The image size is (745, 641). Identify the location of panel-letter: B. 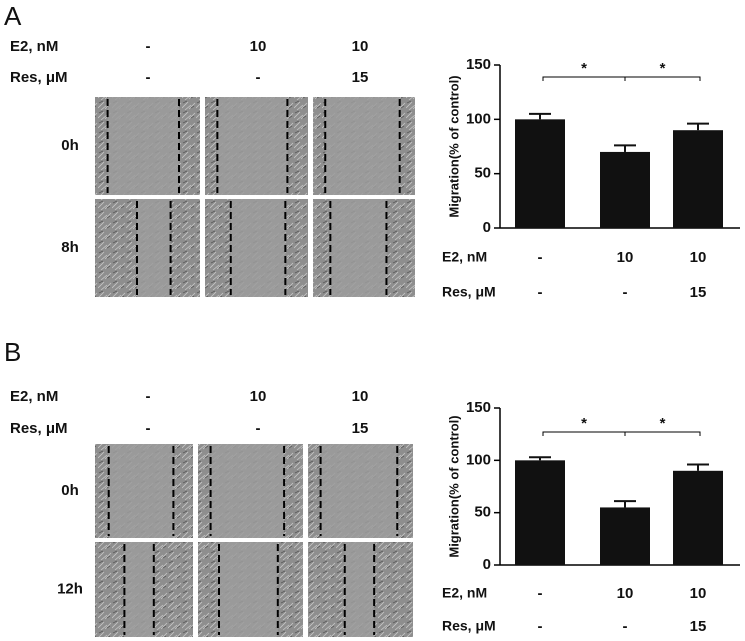
(12, 352).